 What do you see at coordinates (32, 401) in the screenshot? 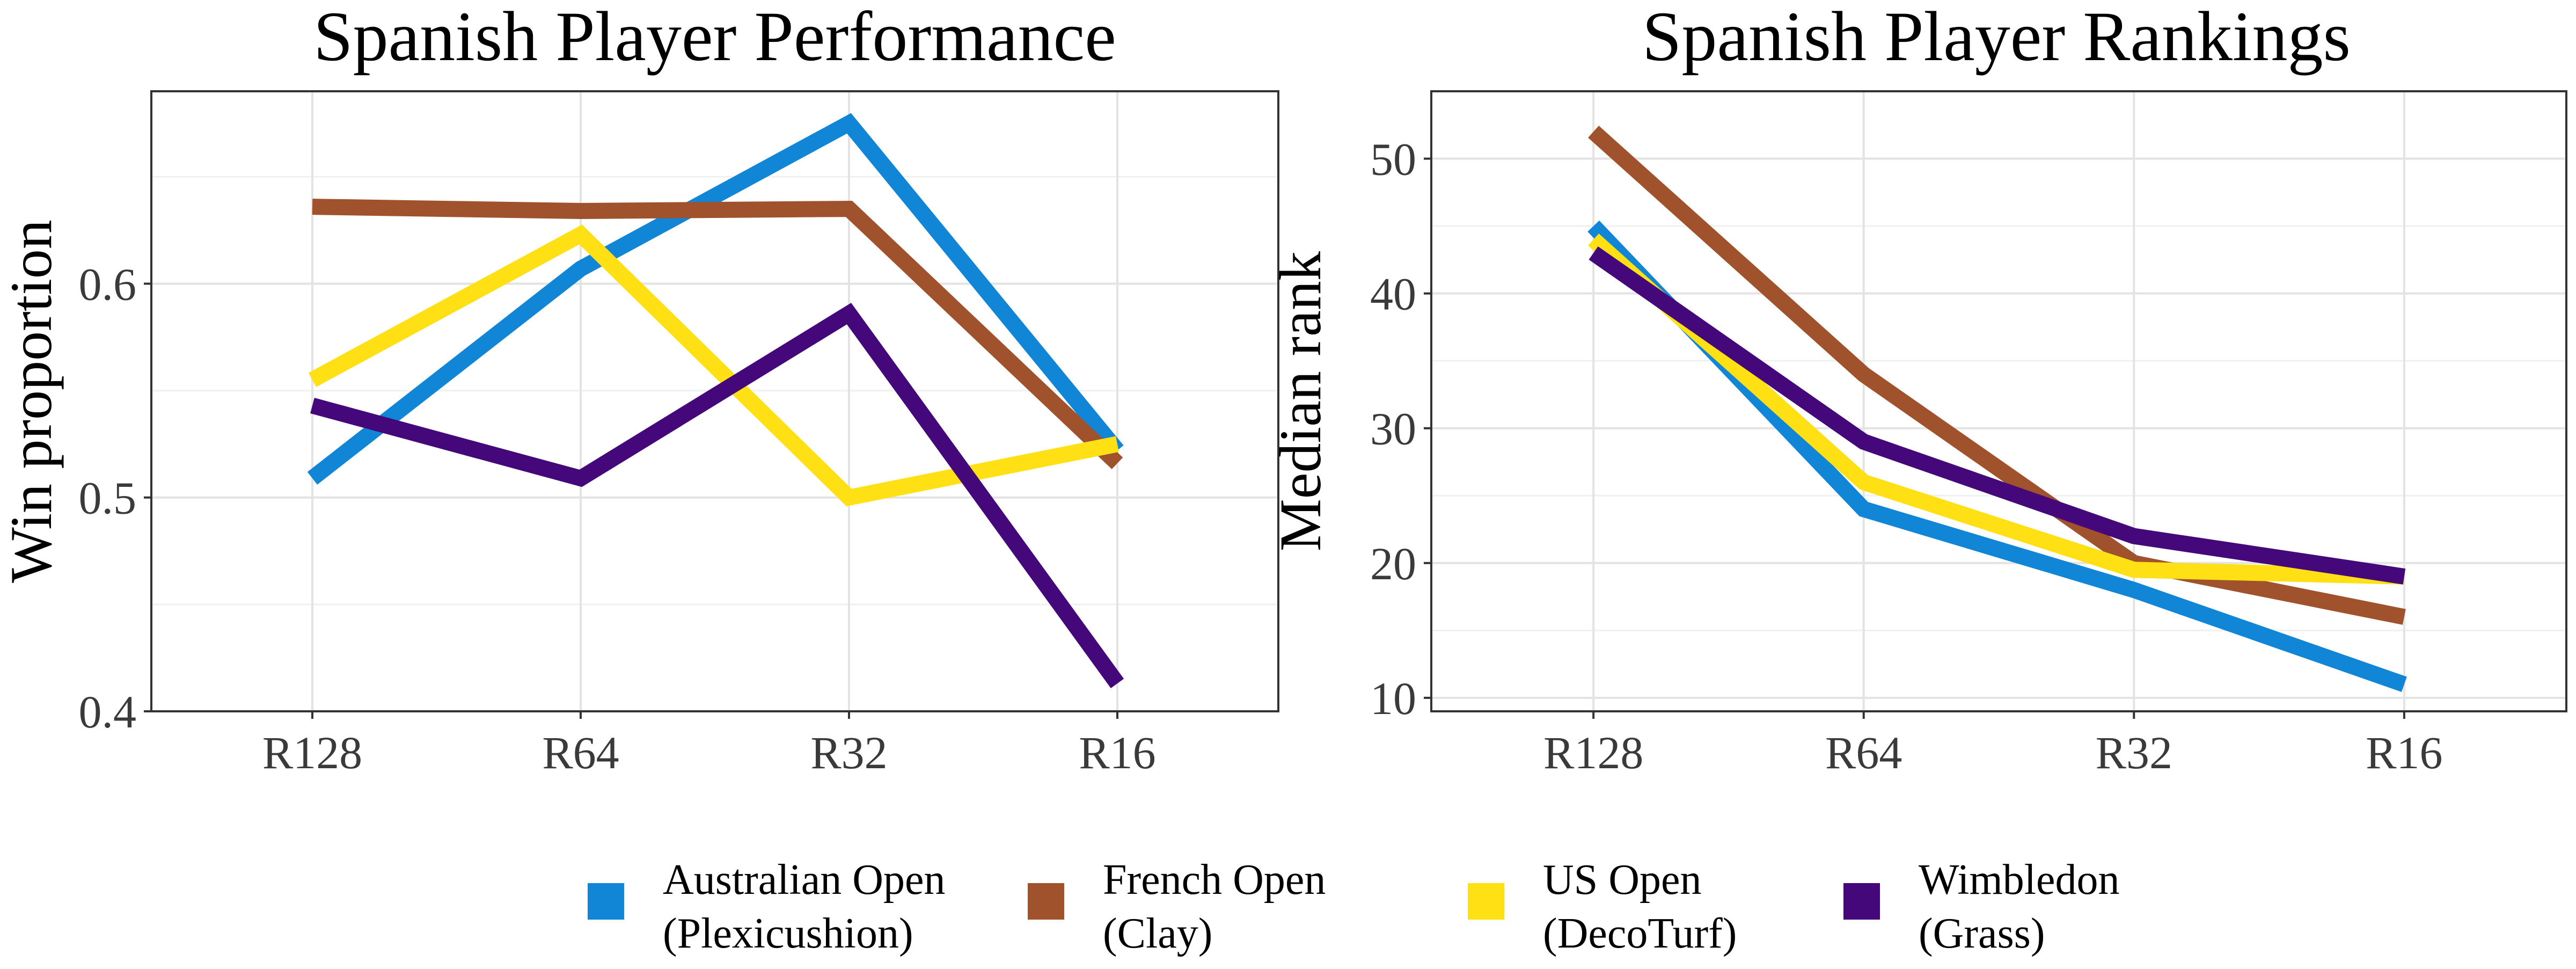
I see `y-axis-label: Win proportion` at bounding box center [32, 401].